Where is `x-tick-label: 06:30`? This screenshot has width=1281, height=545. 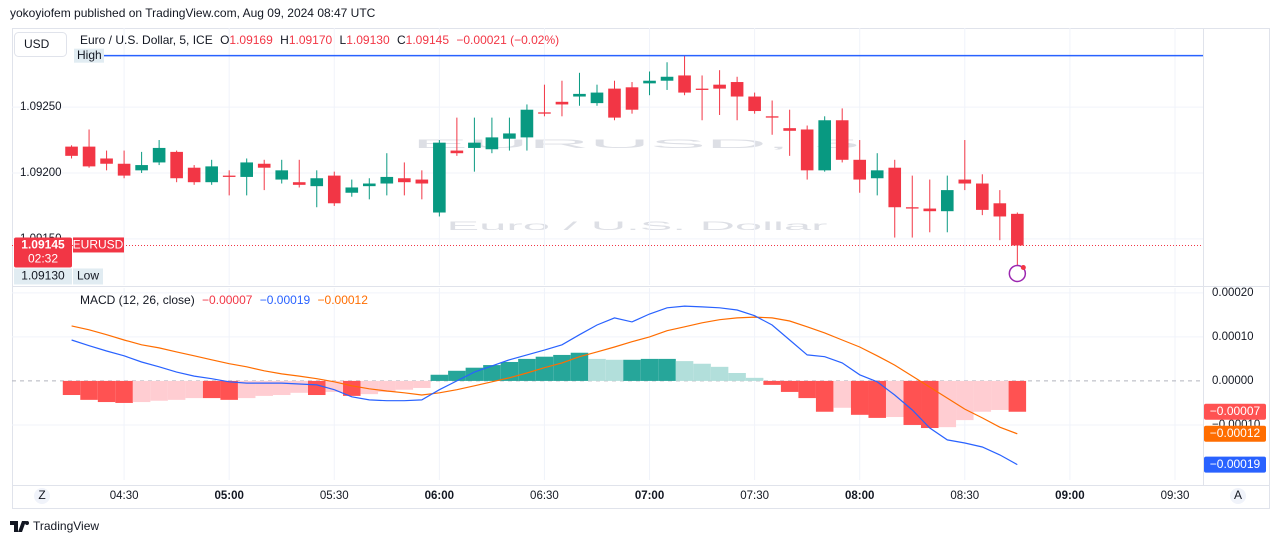 x-tick-label: 06:30 is located at coordinates (544, 496).